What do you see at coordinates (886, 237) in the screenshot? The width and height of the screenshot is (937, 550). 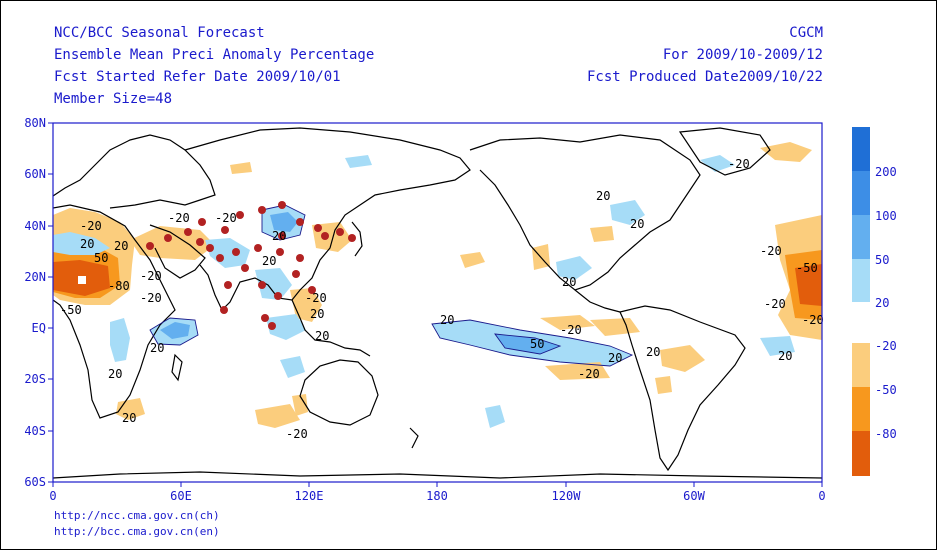 I see `legend-wet-labels: 200 100 50 20` at bounding box center [886, 237].